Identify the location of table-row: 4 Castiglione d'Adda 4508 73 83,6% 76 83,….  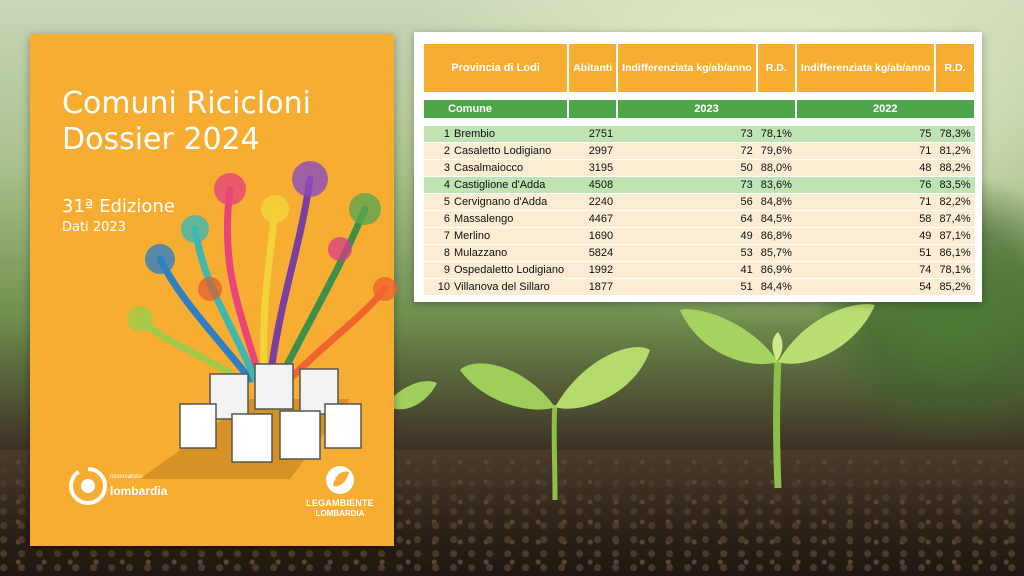
(699, 185).